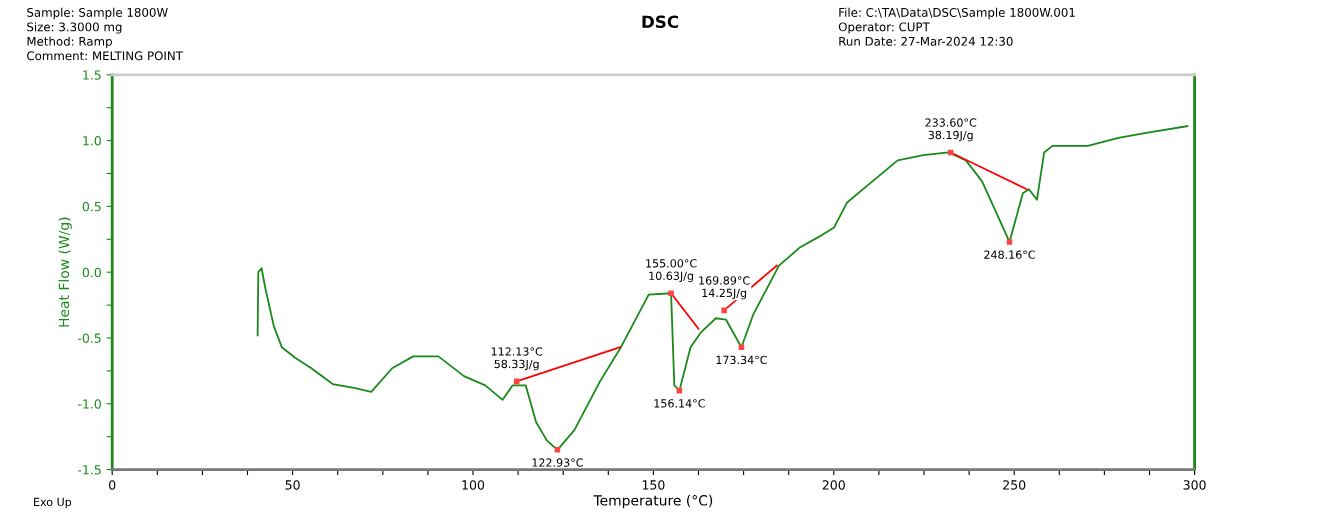 The width and height of the screenshot is (1320, 516). Describe the element at coordinates (112, 485) in the screenshot. I see `x-tick-label: 0` at that location.